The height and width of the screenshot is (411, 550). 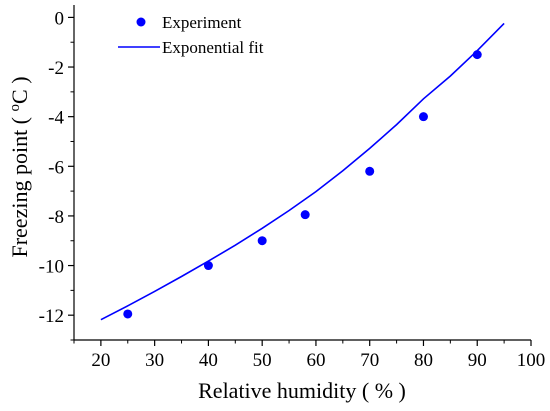 What do you see at coordinates (56, 118) in the screenshot?
I see `y-tick-label--4: -4` at bounding box center [56, 118].